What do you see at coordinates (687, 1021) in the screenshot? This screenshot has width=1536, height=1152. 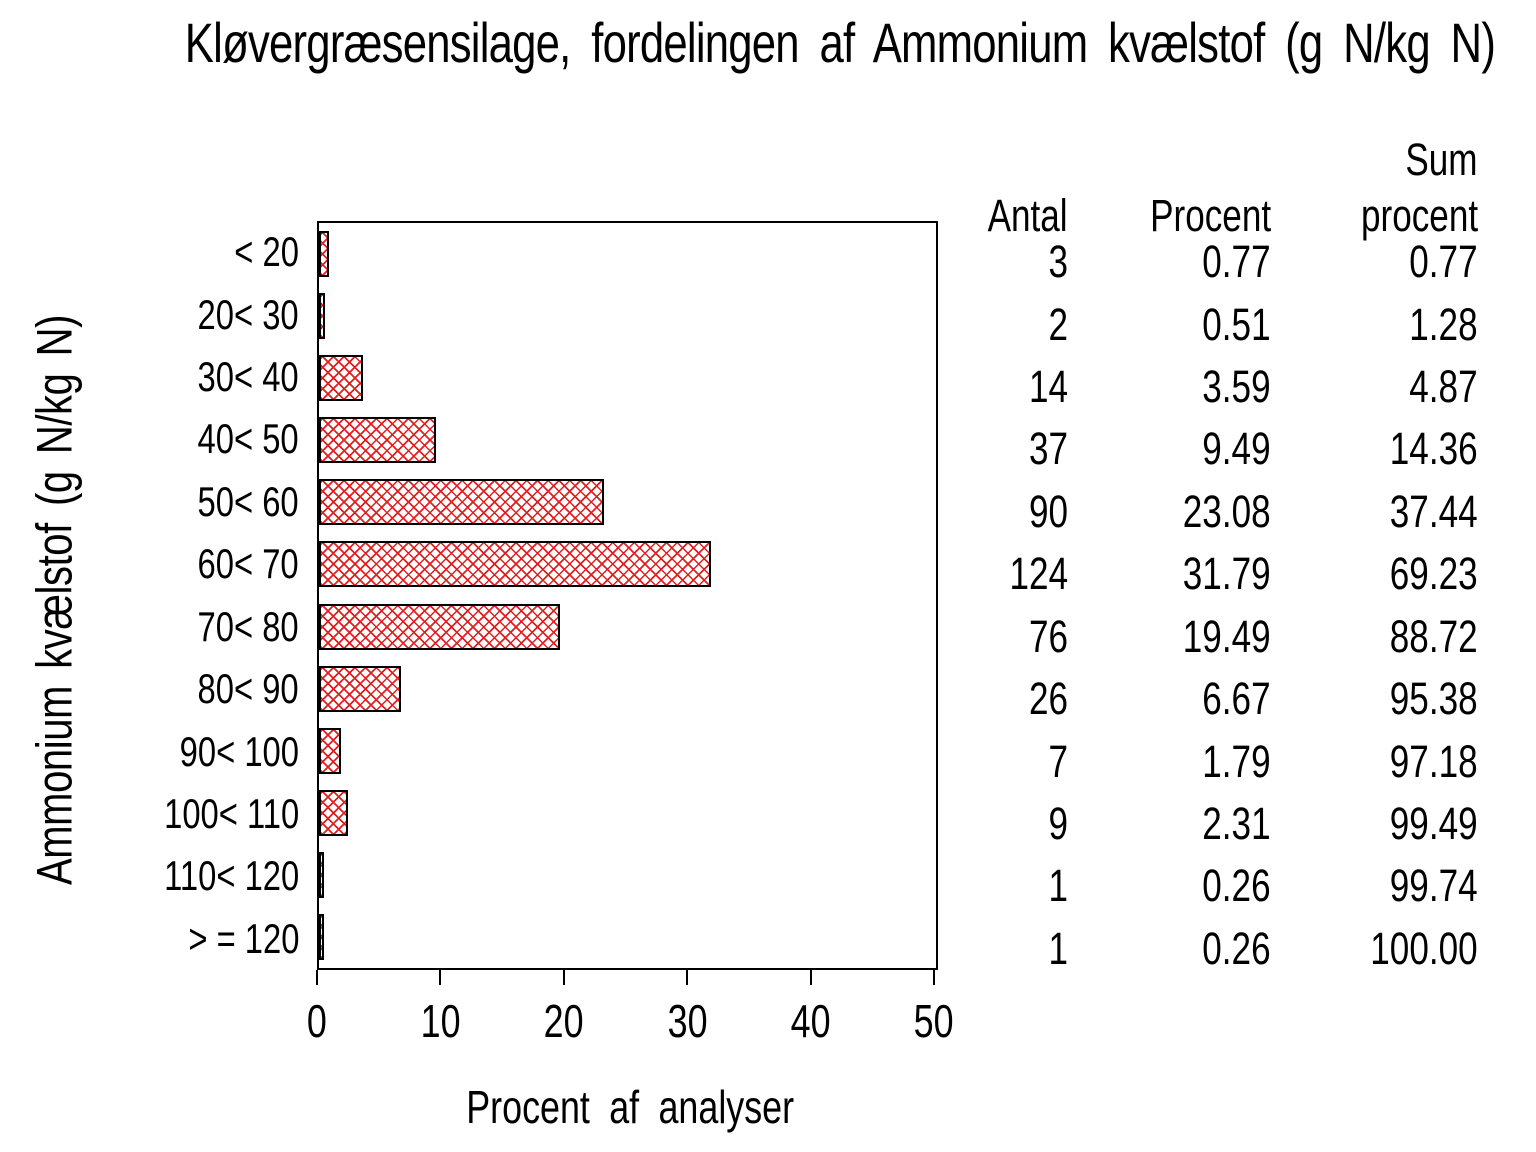 I see `x-tick-label: 30` at bounding box center [687, 1021].